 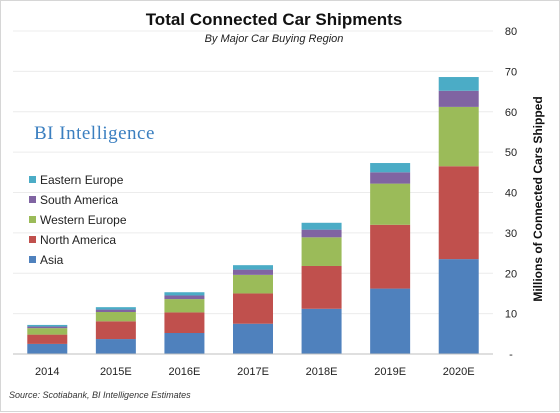 I want to click on x-tick-labels: 2014 2015E 2016E 2017E 2018E 2019E 2020E, so click(x=255, y=372).